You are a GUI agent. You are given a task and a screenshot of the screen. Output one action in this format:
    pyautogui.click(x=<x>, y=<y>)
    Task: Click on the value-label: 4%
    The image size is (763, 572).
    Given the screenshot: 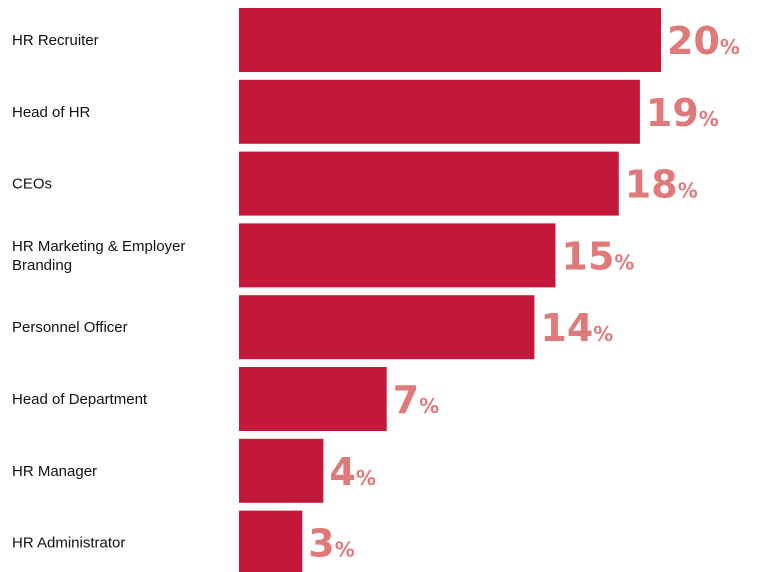 What is the action you would take?
    pyautogui.click(x=352, y=472)
    